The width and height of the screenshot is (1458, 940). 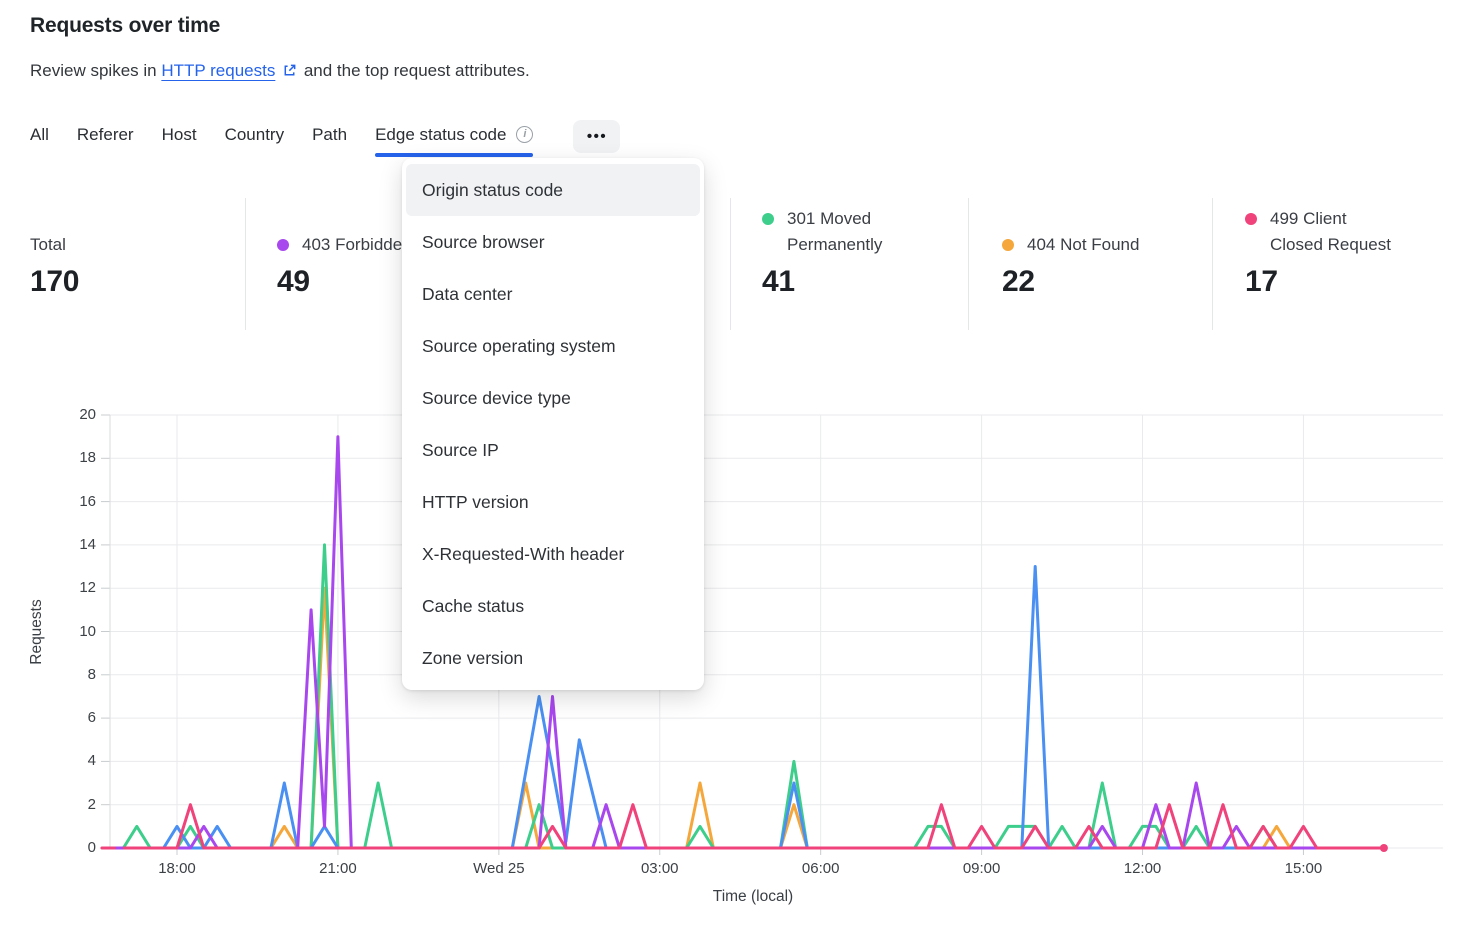 I want to click on y-tick-label-2: 2, so click(x=91, y=804).